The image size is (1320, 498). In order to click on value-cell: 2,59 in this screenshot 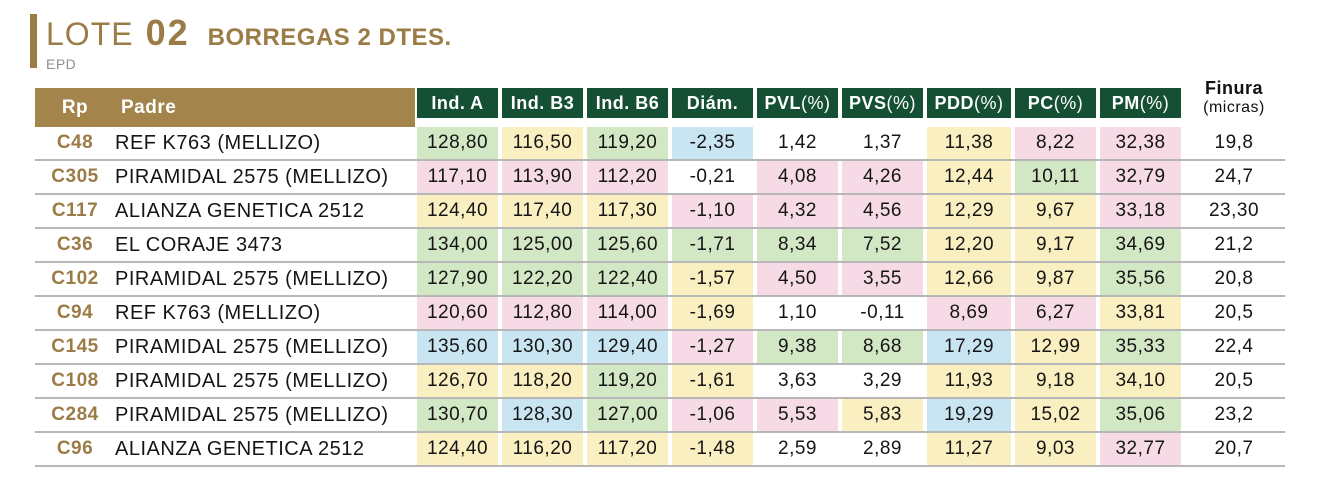, I will do `click(797, 449)`.